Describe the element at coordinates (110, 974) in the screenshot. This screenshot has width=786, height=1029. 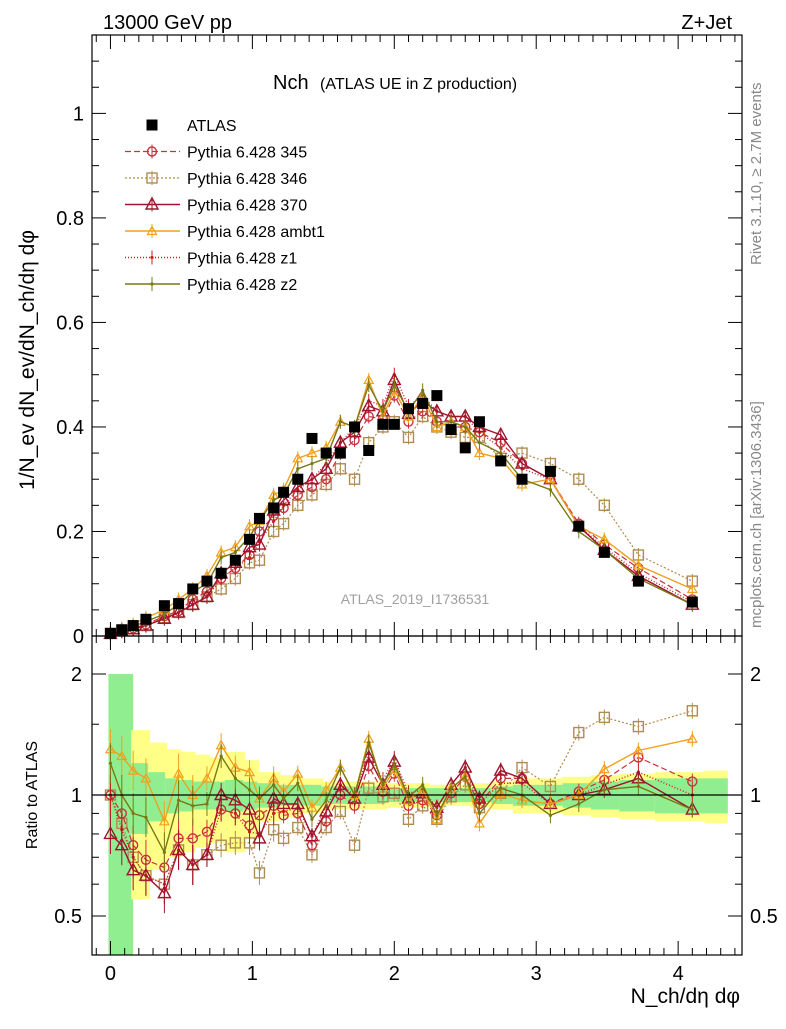
I see `x-tick-label: 0` at that location.